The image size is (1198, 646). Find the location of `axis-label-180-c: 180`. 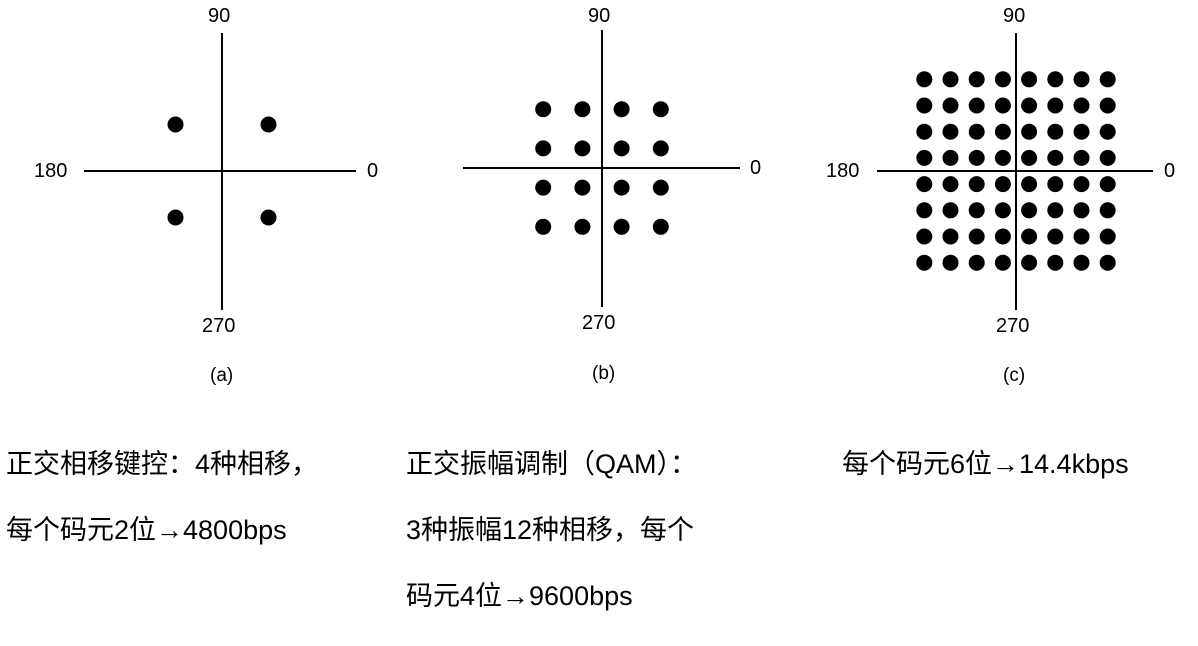

axis-label-180-c: 180 is located at coordinates (843, 171).